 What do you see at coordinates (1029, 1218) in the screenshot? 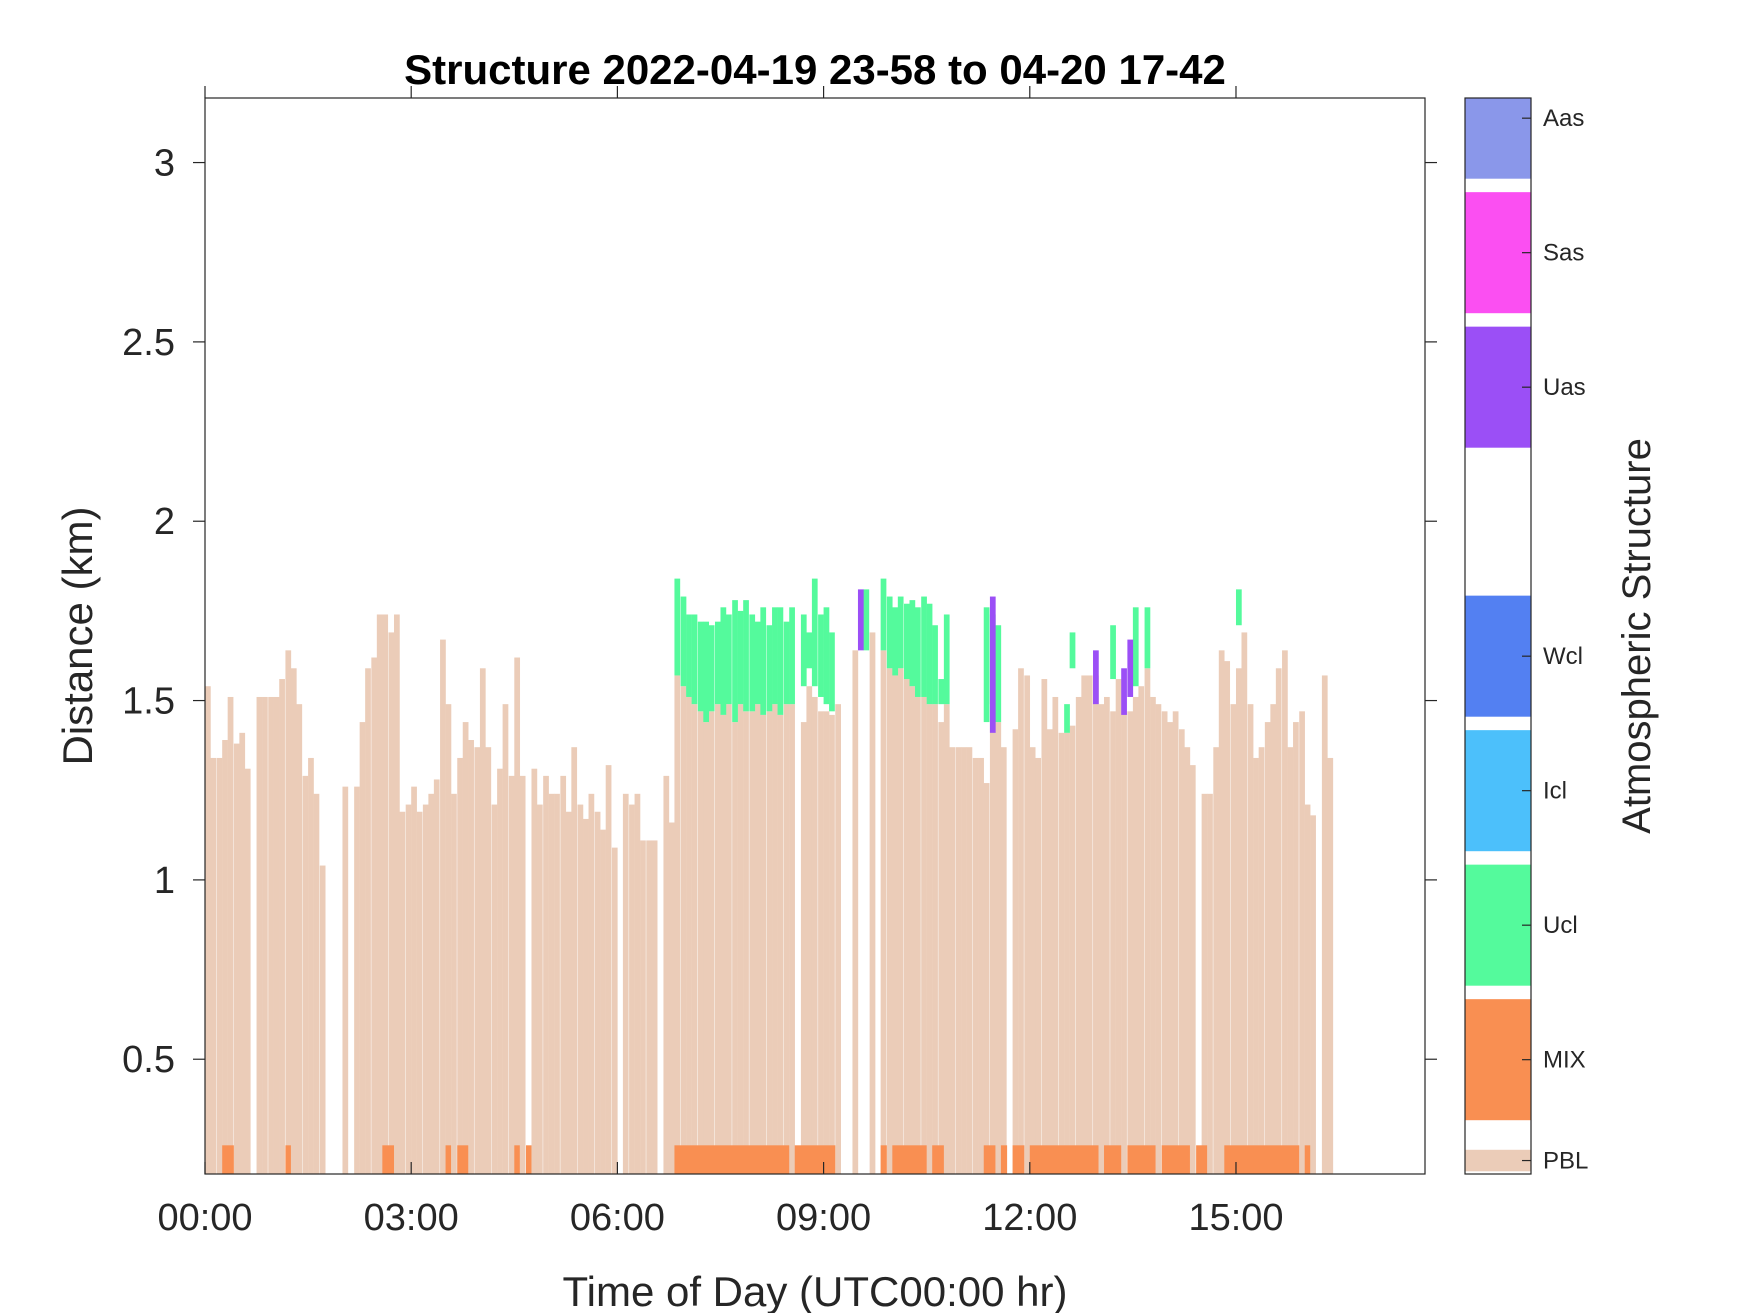
I see `x-tick-label: 12:00` at bounding box center [1029, 1218].